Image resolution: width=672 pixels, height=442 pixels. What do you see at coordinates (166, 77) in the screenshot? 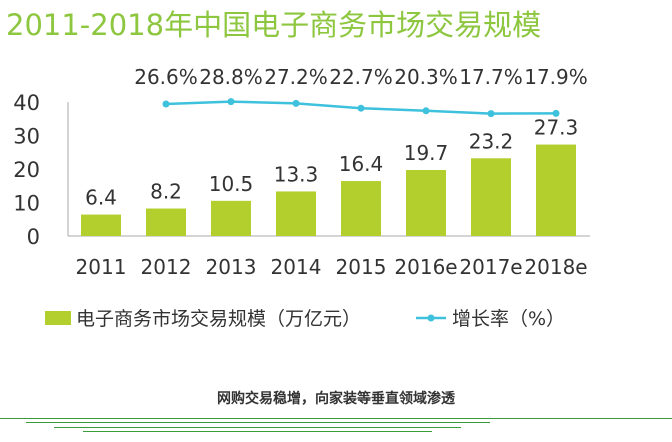
I see `growth-rate-label: 26.6%` at bounding box center [166, 77].